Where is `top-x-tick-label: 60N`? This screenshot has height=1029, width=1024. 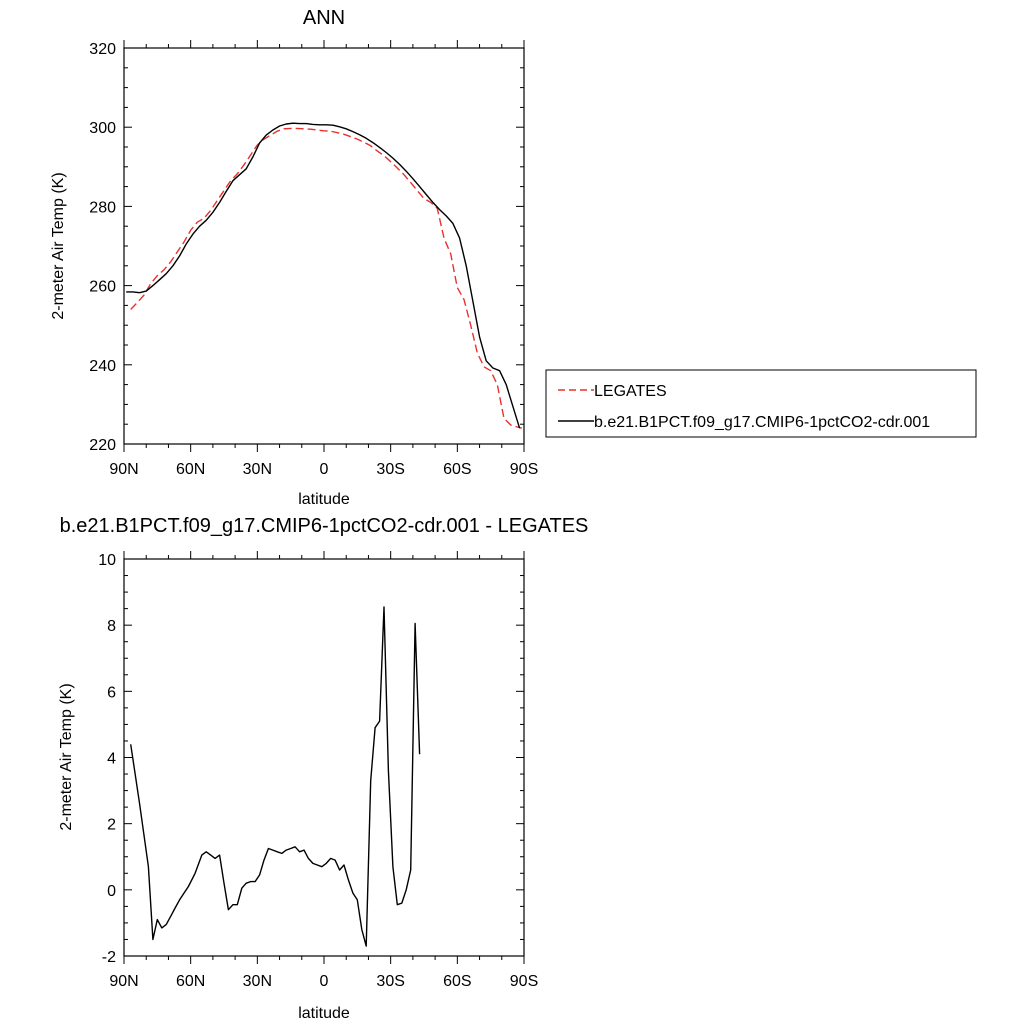 top-x-tick-label: 60N is located at coordinates (190, 469).